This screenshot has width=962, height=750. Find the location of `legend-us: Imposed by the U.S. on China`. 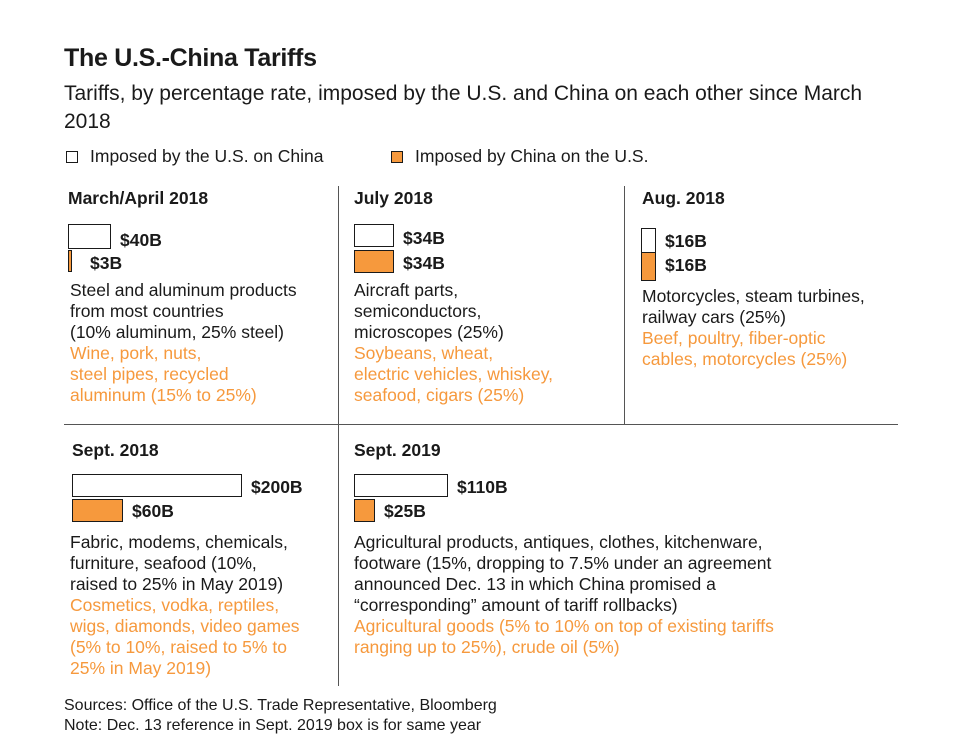

legend-us: Imposed by the U.S. on China is located at coordinates (194, 156).